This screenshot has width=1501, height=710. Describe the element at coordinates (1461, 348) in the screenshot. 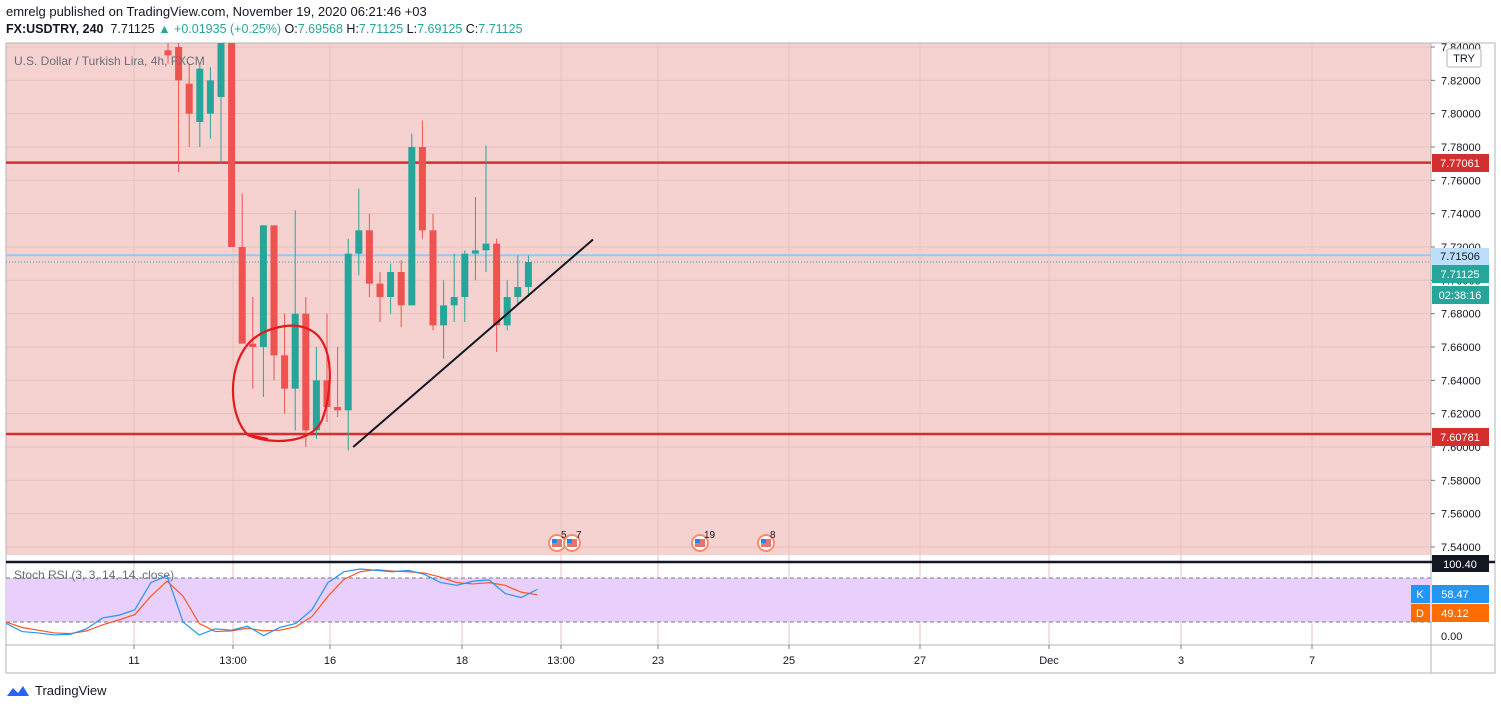

I see `price-tick-label: 7.66000` at that location.